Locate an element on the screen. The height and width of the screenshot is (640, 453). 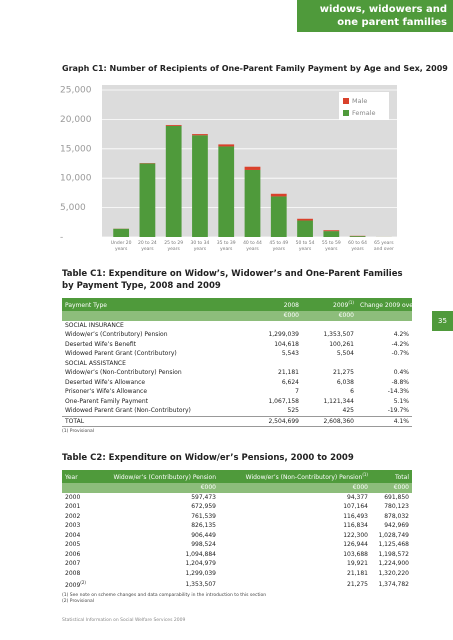
table-cell: -19.7% is located at coordinates (384, 411).